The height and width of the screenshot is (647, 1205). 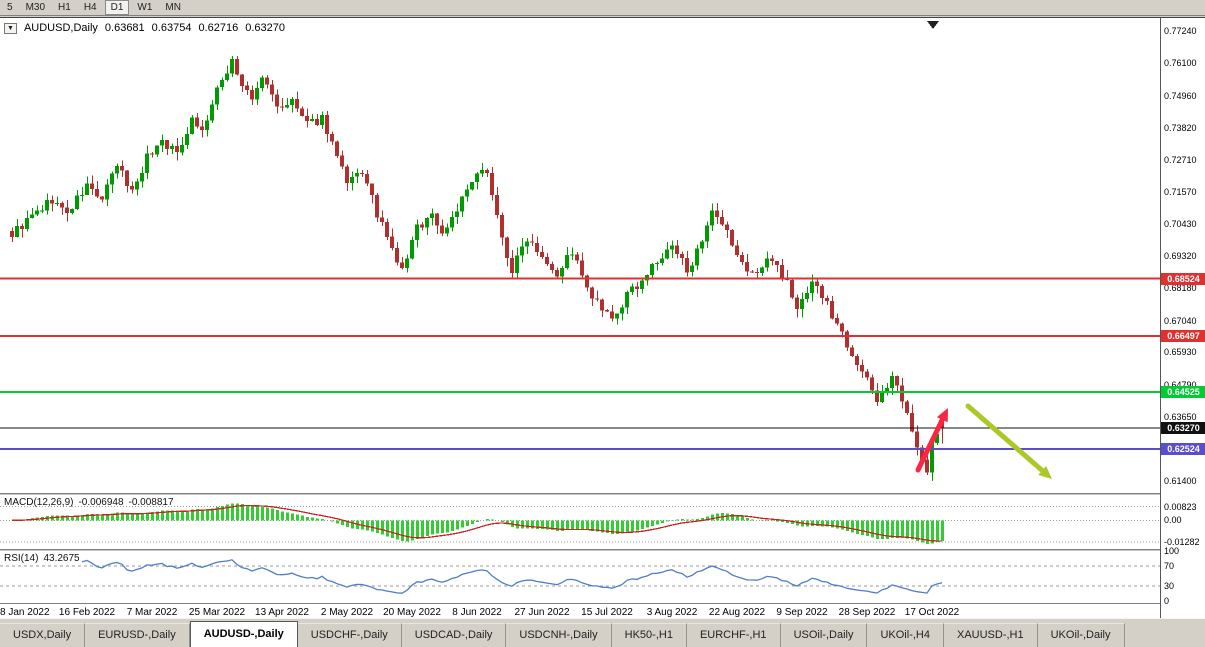 What do you see at coordinates (932, 612) in the screenshot?
I see `x-axis-label: 17 Oct 2022` at bounding box center [932, 612].